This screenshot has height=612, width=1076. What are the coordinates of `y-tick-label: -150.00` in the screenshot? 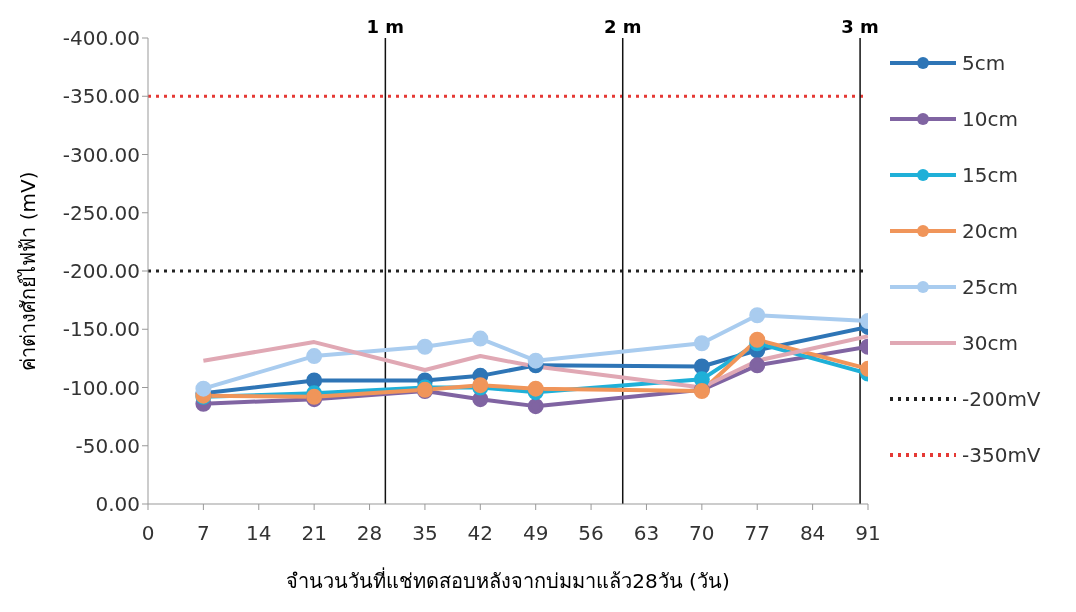 It's located at (101, 329).